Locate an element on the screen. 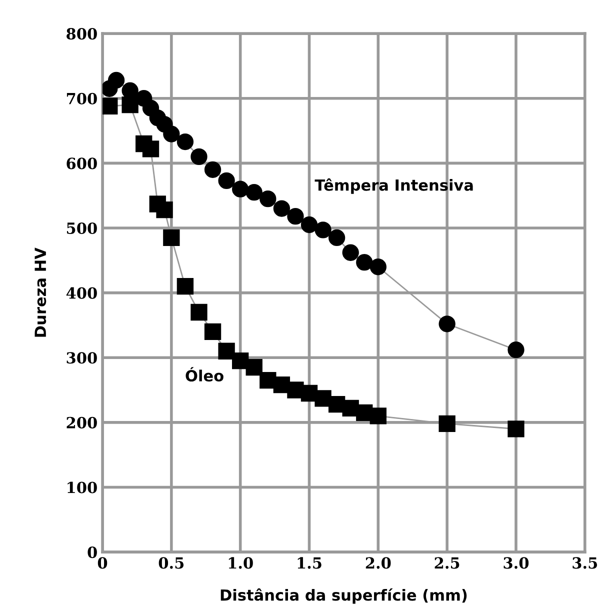  x-tick-label: 0.5 is located at coordinates (171, 563).